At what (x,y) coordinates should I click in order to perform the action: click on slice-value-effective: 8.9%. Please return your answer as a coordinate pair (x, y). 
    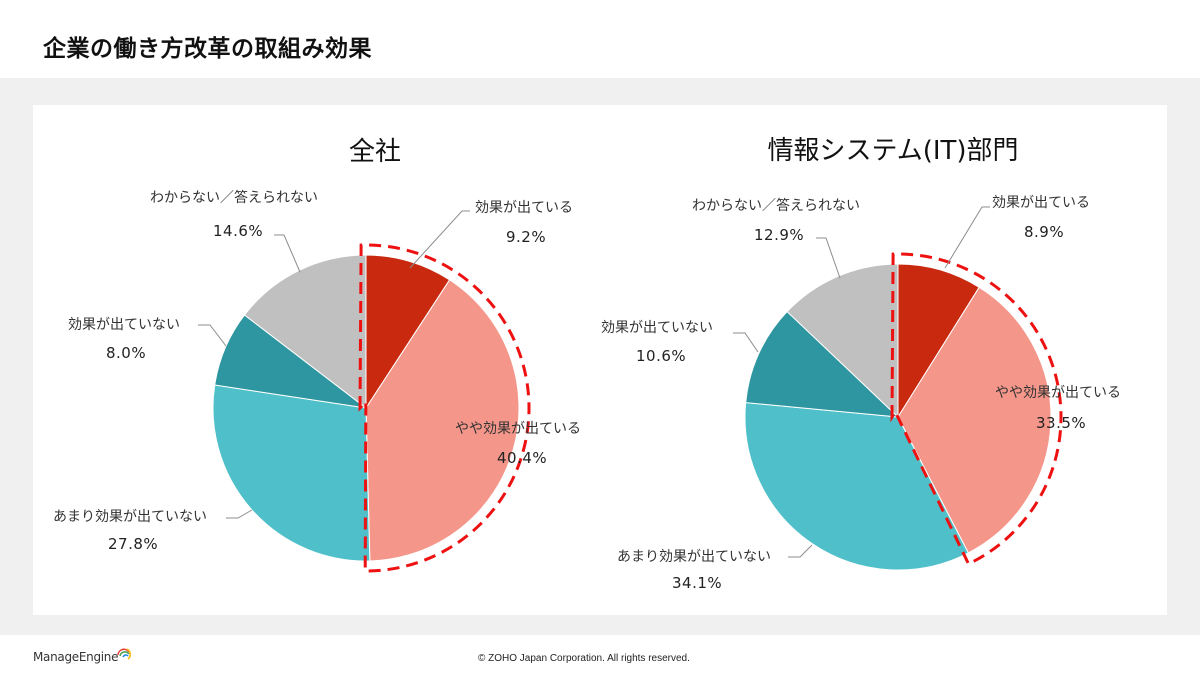
    Looking at the image, I should click on (1044, 232).